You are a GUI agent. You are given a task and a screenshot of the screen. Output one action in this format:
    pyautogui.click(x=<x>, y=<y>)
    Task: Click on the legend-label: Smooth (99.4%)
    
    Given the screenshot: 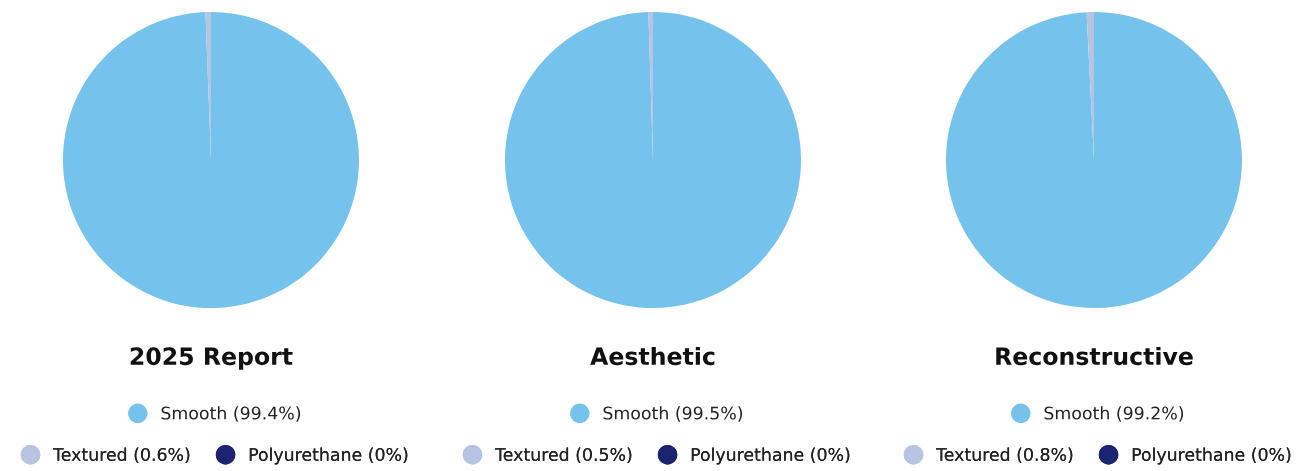 What is the action you would take?
    pyautogui.click(x=231, y=414)
    